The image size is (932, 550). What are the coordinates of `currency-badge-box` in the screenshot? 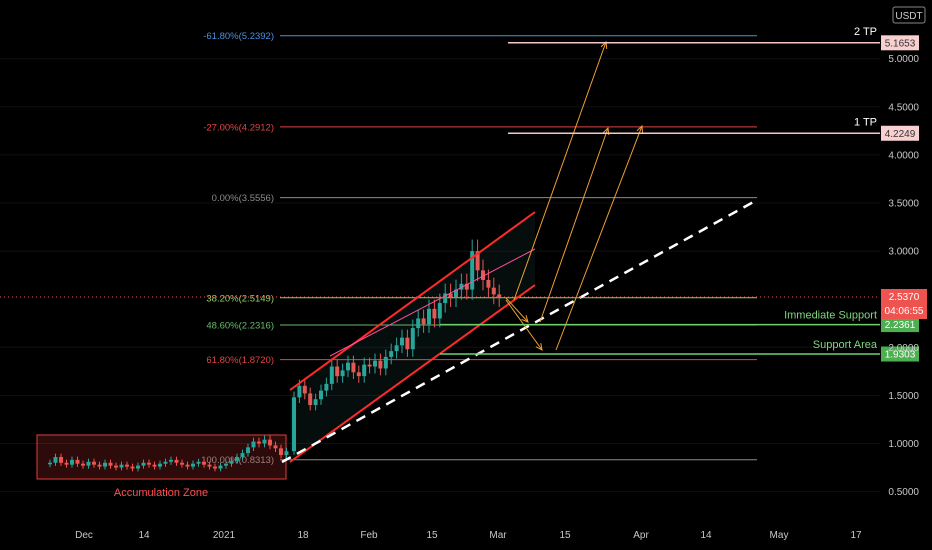 It's located at (909, 15).